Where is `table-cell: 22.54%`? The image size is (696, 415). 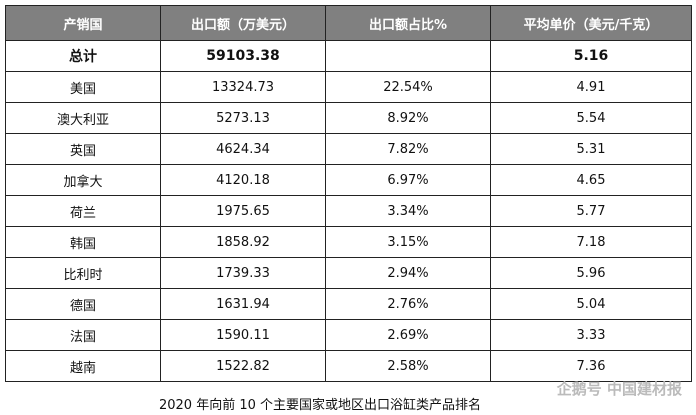 table-cell: 22.54% is located at coordinates (408, 87).